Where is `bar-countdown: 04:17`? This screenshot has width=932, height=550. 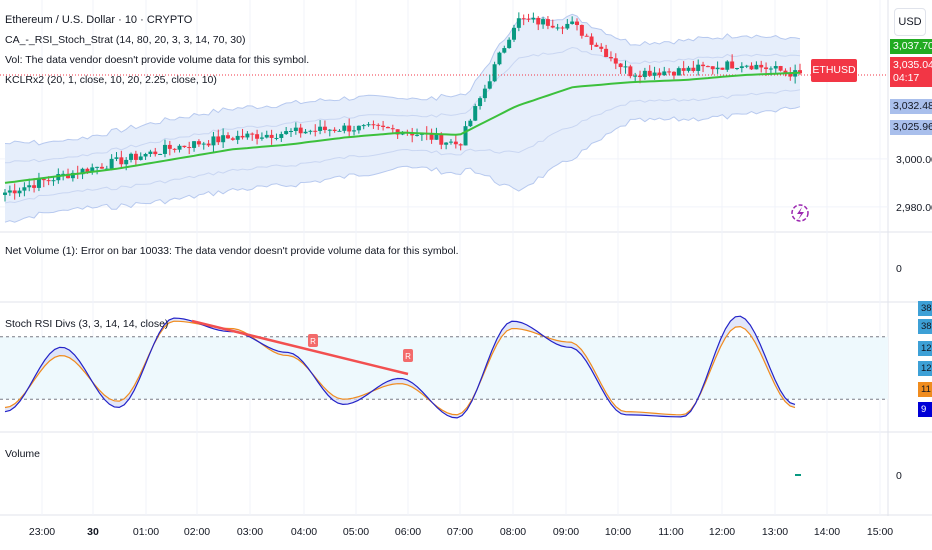 bar-countdown: 04:17 is located at coordinates (906, 78).